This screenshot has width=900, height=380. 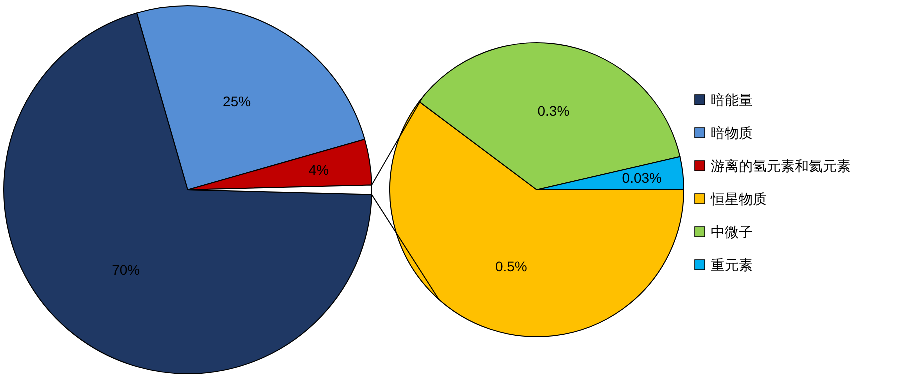 I want to click on data-label: 70%, so click(x=126, y=270).